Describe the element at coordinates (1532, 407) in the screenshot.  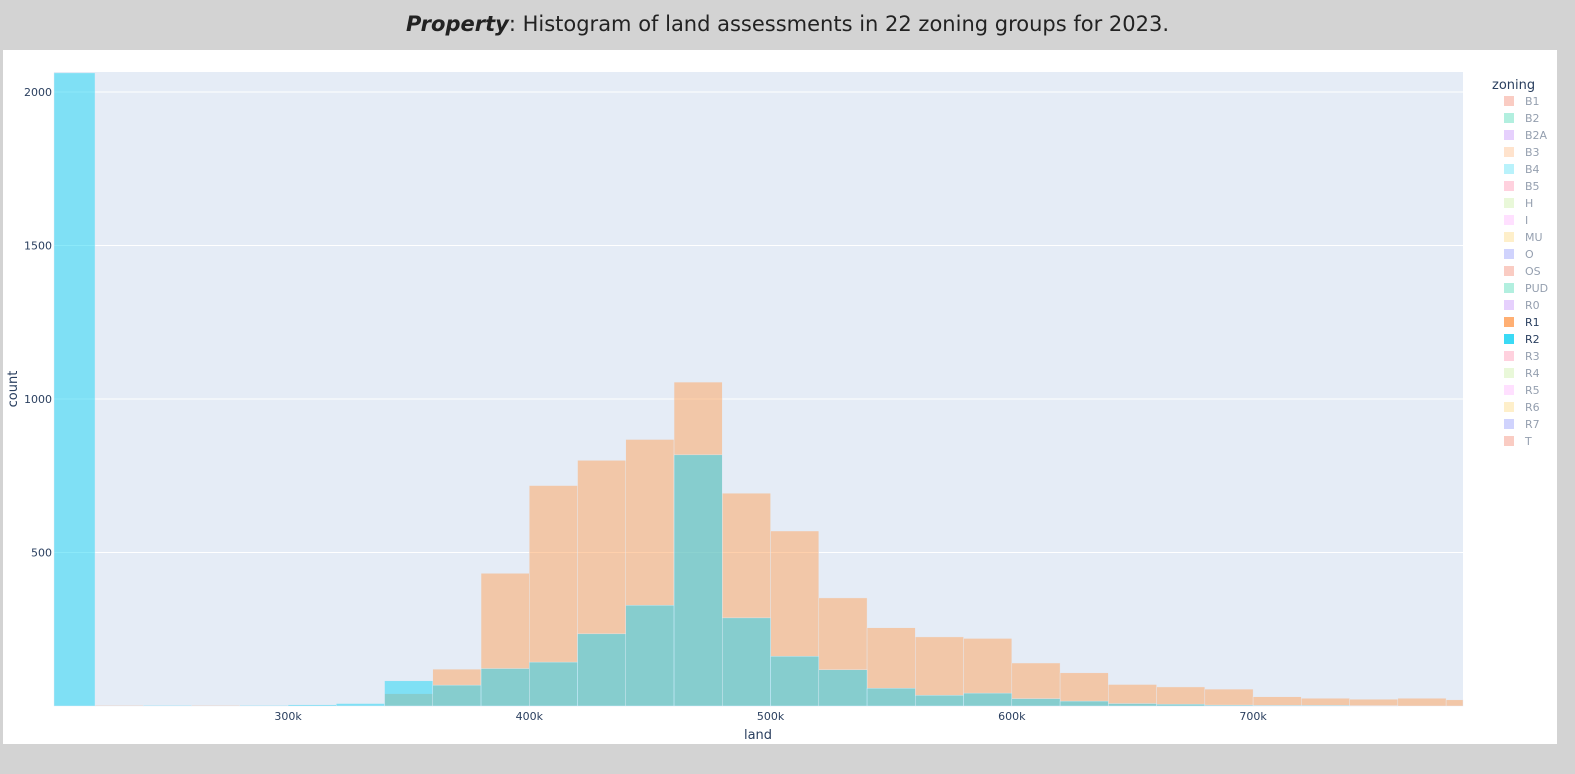
I see `legend-label: R6` at that location.